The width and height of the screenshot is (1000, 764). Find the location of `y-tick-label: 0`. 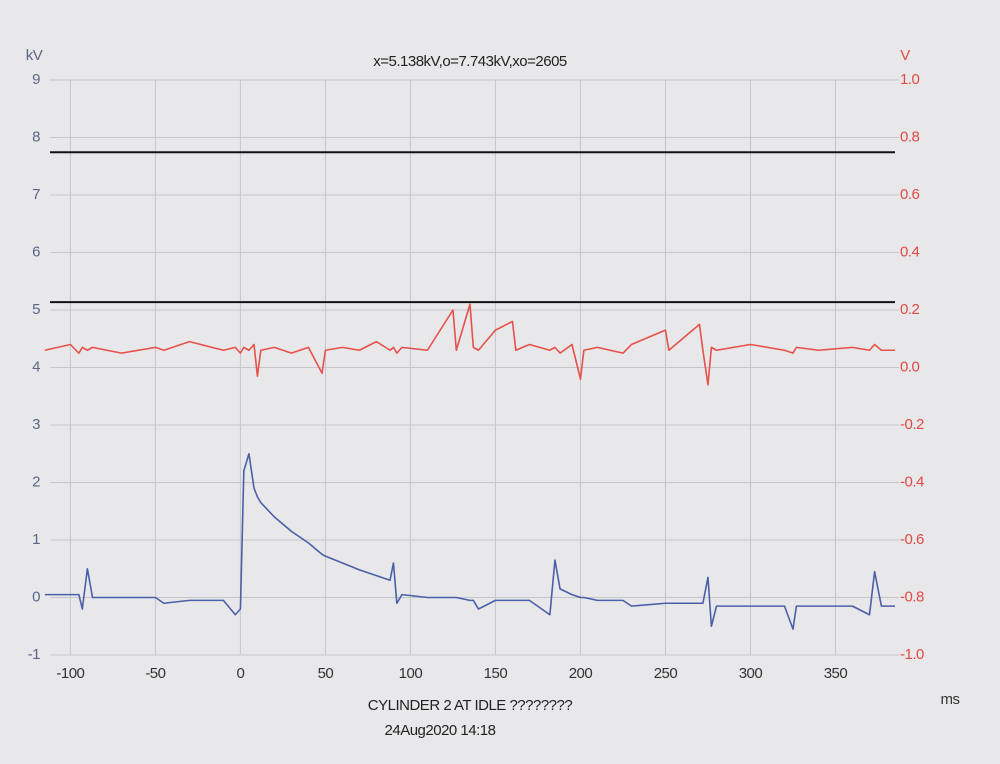

y-tick-label: 0 is located at coordinates (36, 596).